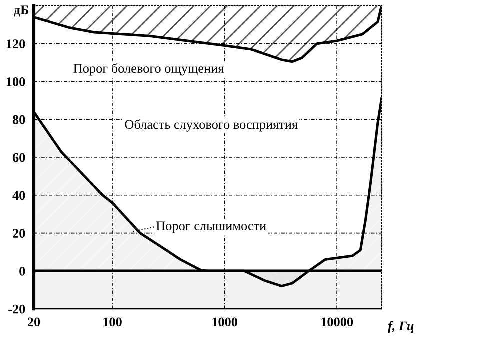 This screenshot has height=350, width=479. What do you see at coordinates (149, 69) in the screenshot?
I see `annotation: Порог болевого ощущения` at bounding box center [149, 69].